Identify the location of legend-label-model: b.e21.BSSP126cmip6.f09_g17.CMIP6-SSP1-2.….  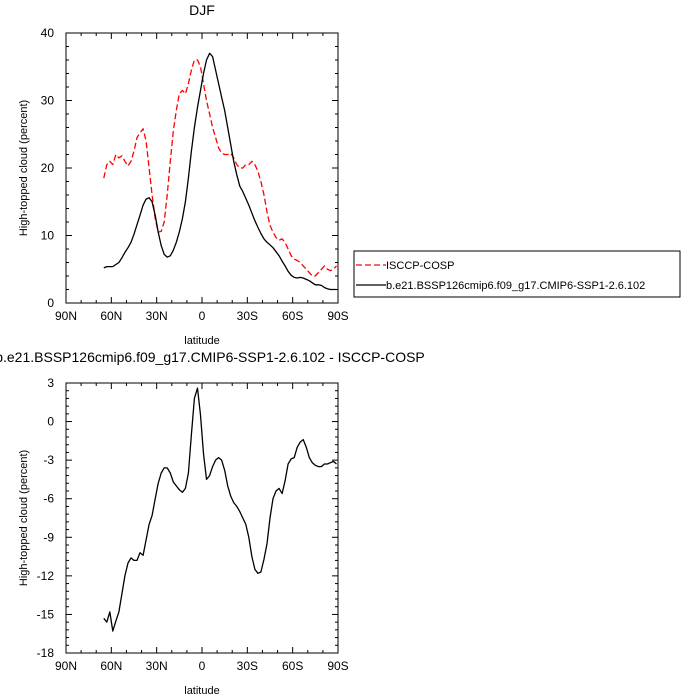
(515, 286).